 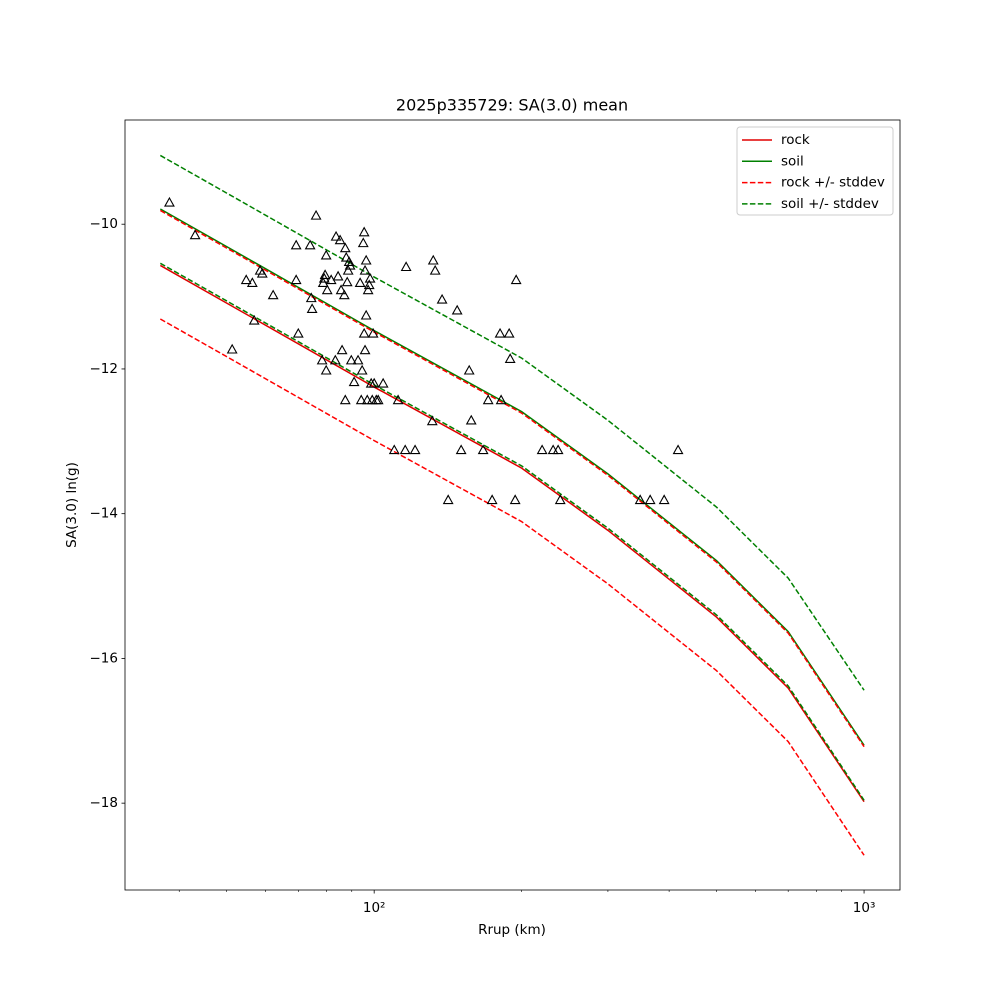 I want to click on legend-box, so click(x=815, y=171).